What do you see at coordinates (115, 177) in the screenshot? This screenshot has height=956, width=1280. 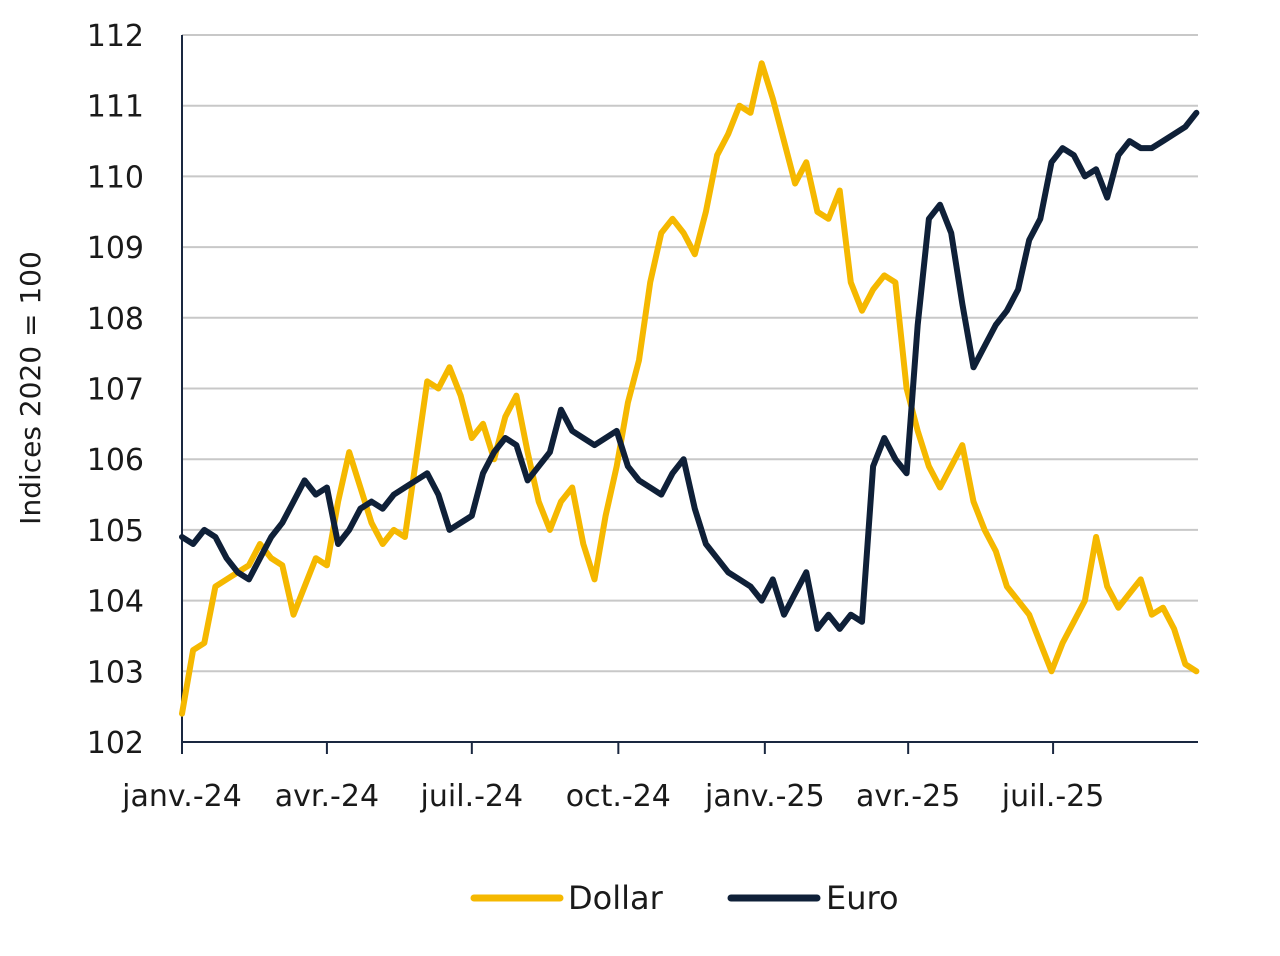 I see `y-tick-label: 110` at bounding box center [115, 177].